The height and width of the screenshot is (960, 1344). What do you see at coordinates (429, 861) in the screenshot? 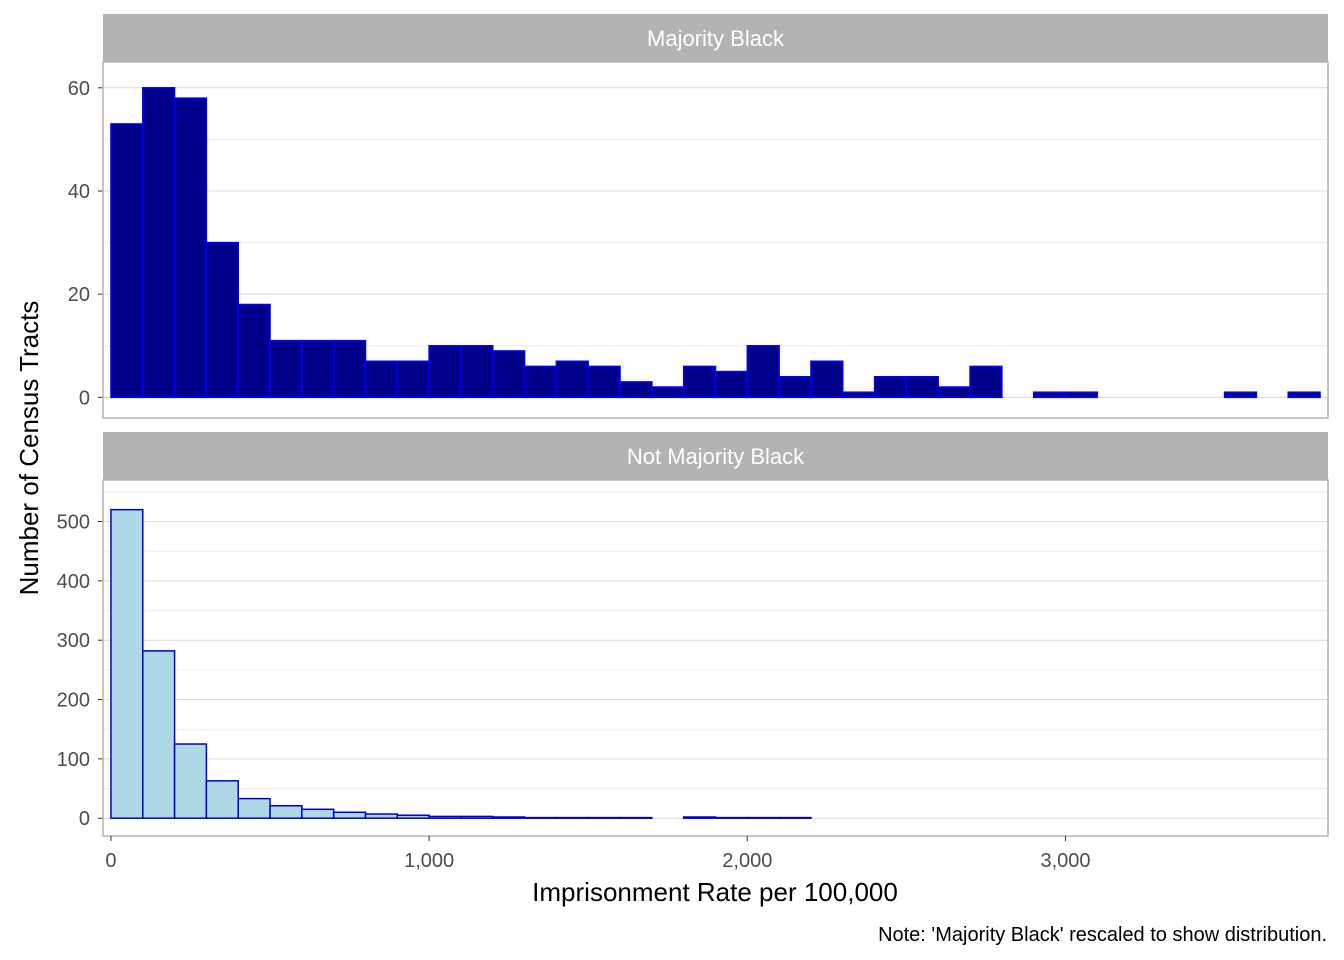
I see `x-tick-label: 1,000` at bounding box center [429, 861].